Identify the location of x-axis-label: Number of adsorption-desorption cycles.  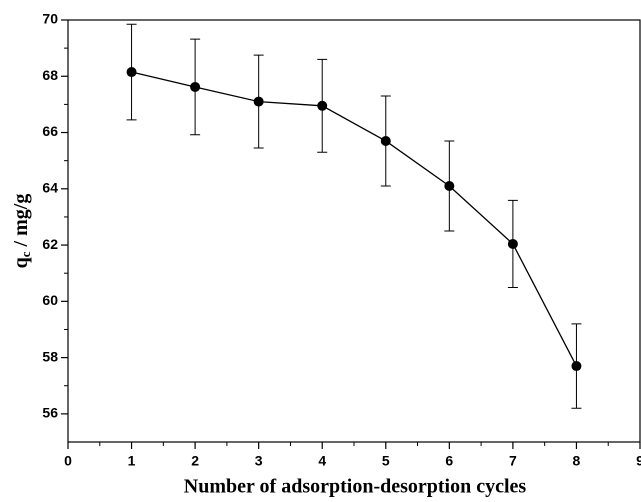
(355, 487).